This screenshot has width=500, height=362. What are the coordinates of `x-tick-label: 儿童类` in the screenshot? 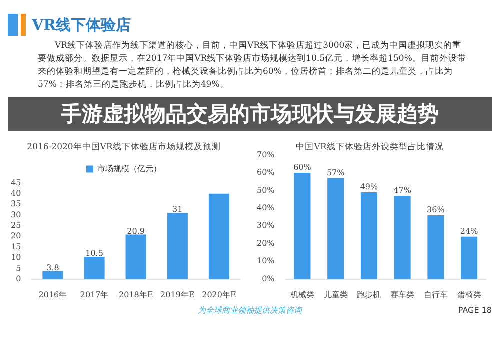 It's located at (336, 295).